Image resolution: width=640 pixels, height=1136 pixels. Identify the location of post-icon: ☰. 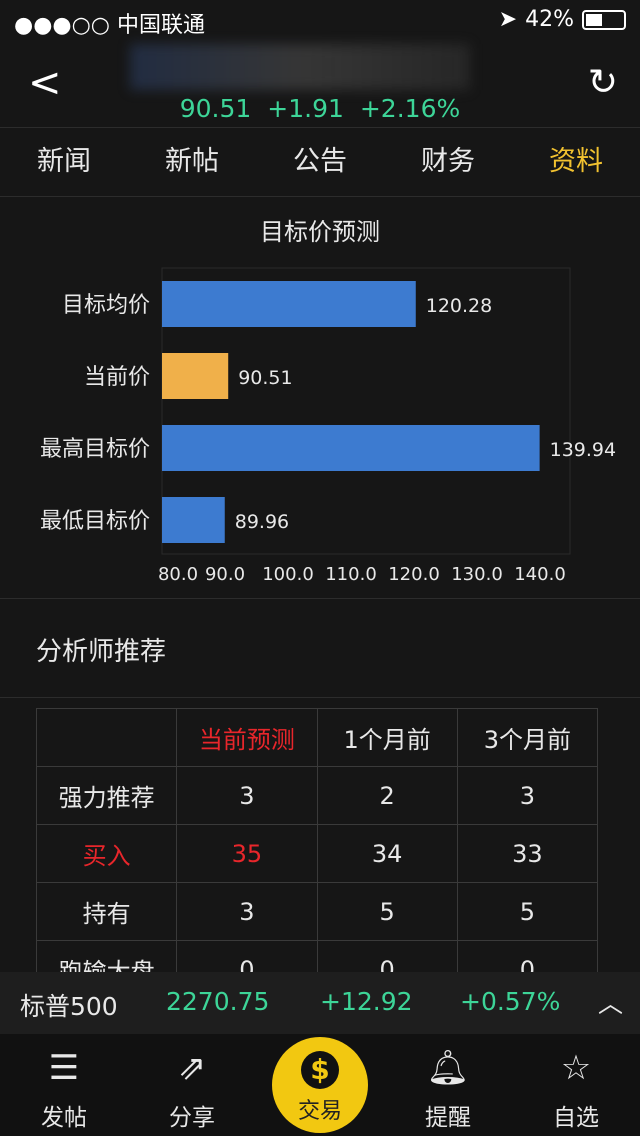
(64, 1068).